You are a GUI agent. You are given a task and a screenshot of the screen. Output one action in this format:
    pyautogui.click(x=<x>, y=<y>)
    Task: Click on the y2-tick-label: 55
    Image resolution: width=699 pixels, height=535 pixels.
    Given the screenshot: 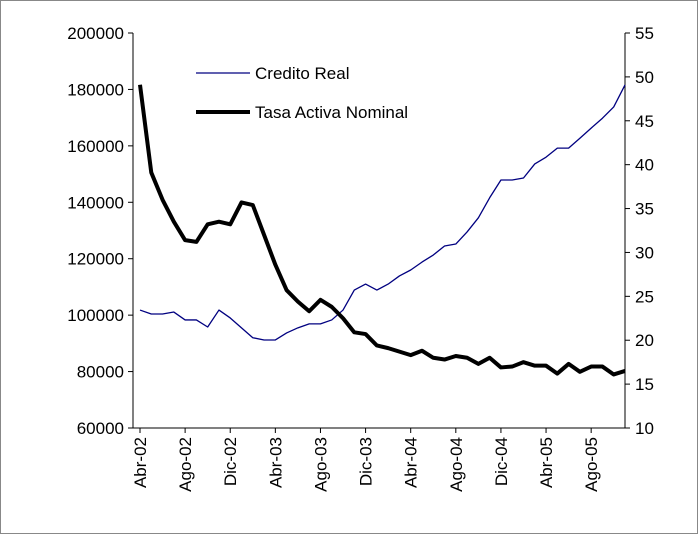 What is the action you would take?
    pyautogui.click(x=644, y=33)
    